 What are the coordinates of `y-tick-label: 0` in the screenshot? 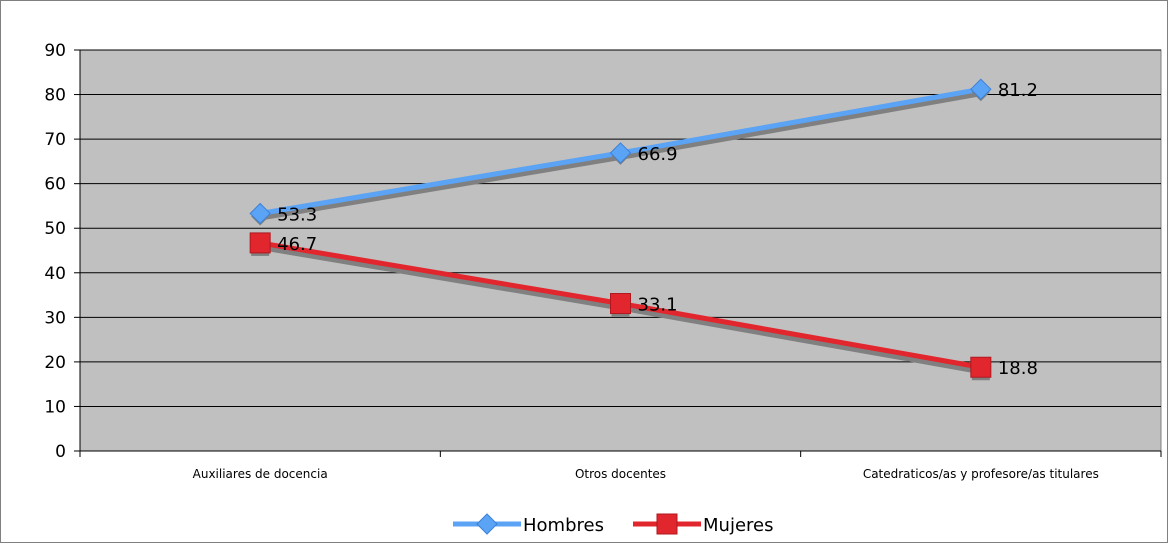 It's located at (60, 452).